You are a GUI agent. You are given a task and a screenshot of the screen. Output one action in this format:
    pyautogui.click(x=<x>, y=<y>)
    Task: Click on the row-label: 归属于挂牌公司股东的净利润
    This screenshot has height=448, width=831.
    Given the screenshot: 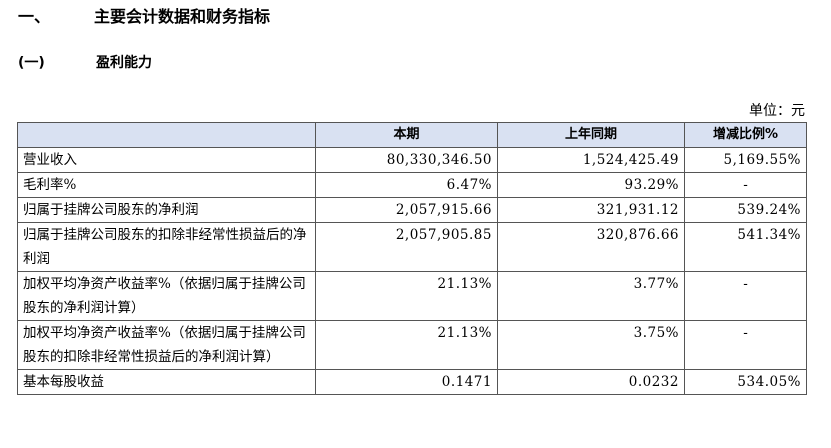 What is the action you would take?
    pyautogui.click(x=166, y=210)
    